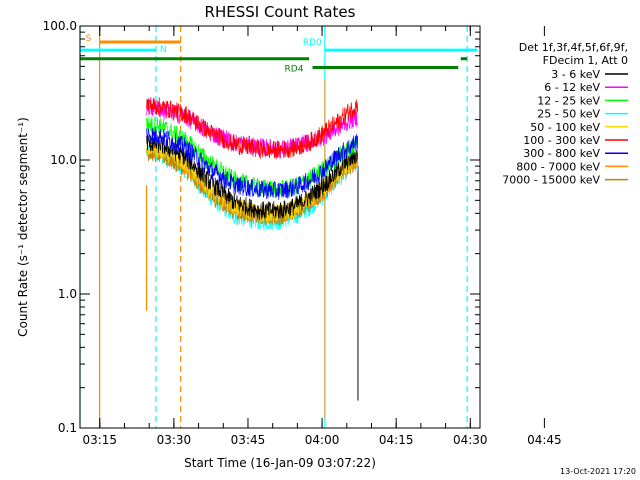 This screenshot has height=480, width=640. What do you see at coordinates (99, 440) in the screenshot?
I see `x-tick-label: 03:15` at bounding box center [99, 440].